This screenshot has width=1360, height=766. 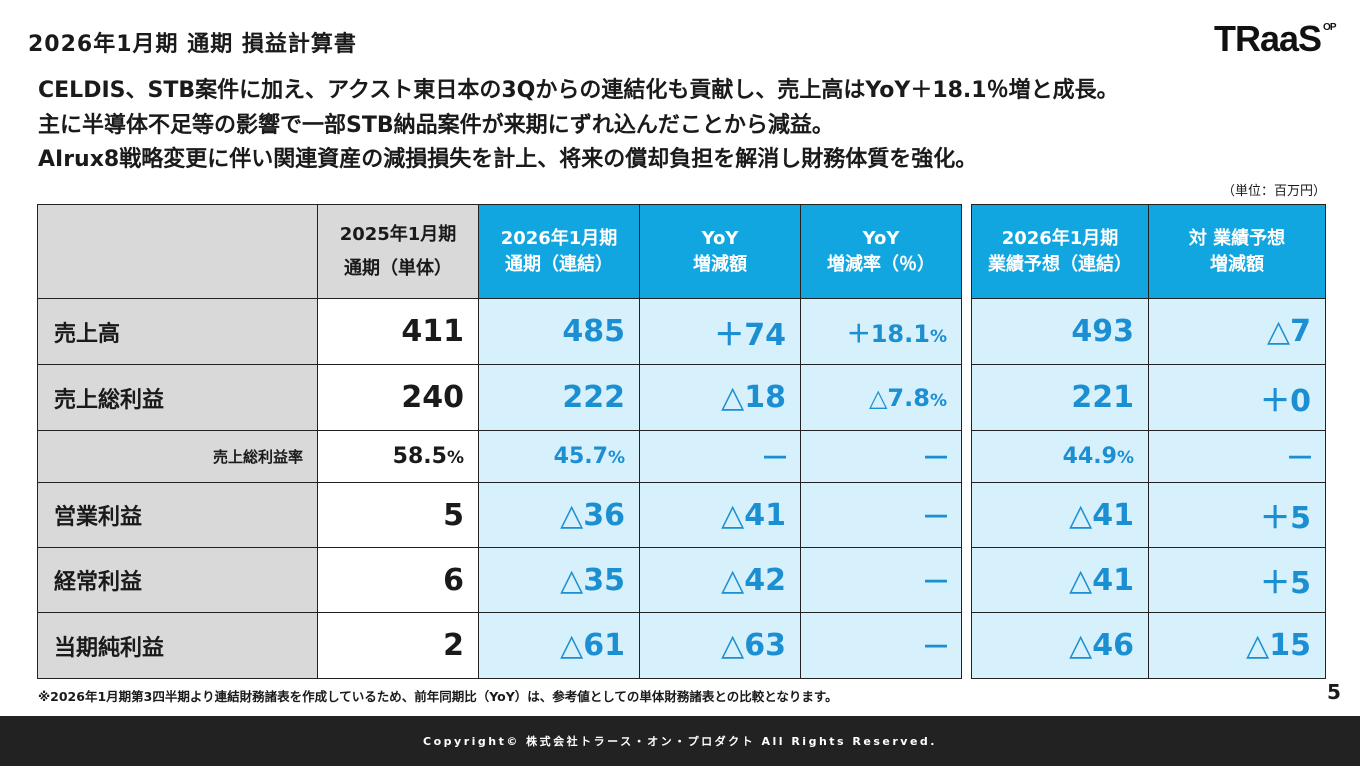 I want to click on table-row: 44.9% ―, so click(x=1148, y=456).